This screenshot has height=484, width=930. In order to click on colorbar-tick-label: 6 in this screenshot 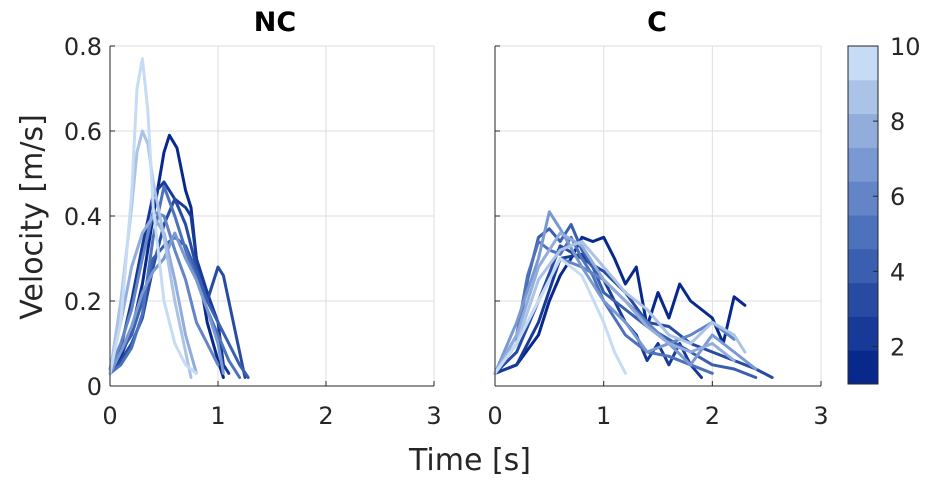, I will do `click(897, 197)`.